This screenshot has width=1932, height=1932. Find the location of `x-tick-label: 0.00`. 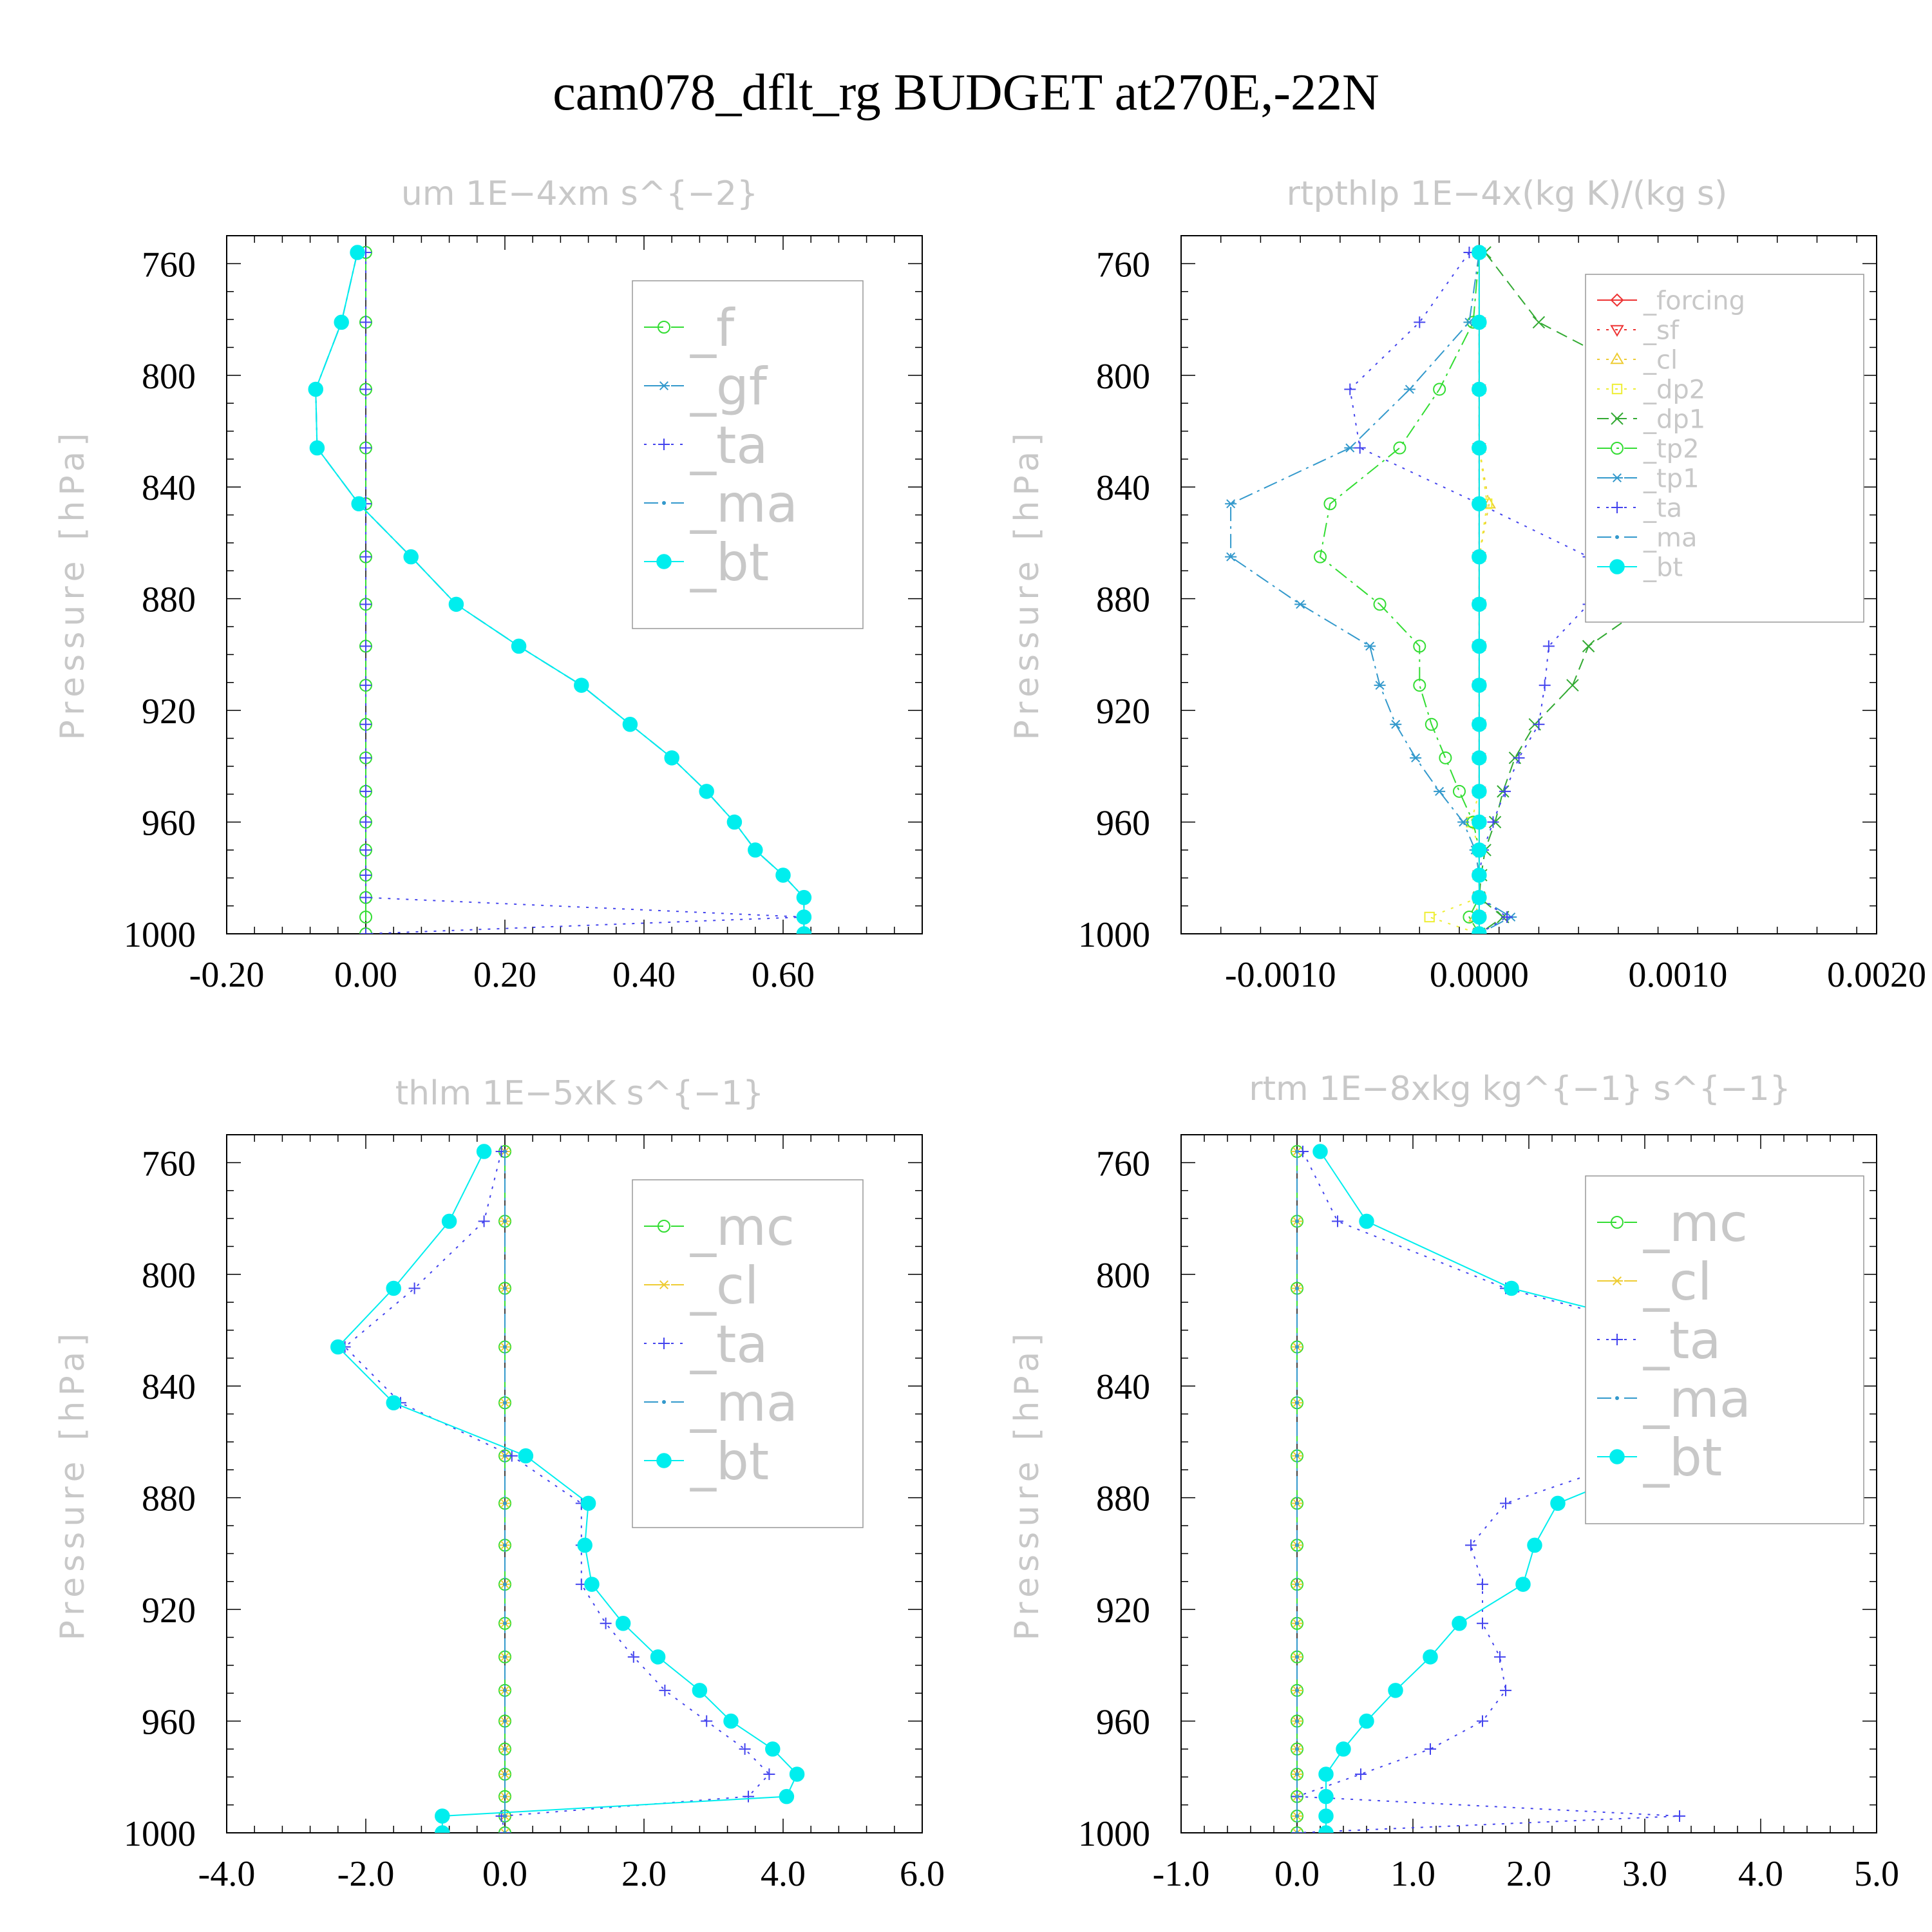

x-tick-label: 0.00 is located at coordinates (366, 975).